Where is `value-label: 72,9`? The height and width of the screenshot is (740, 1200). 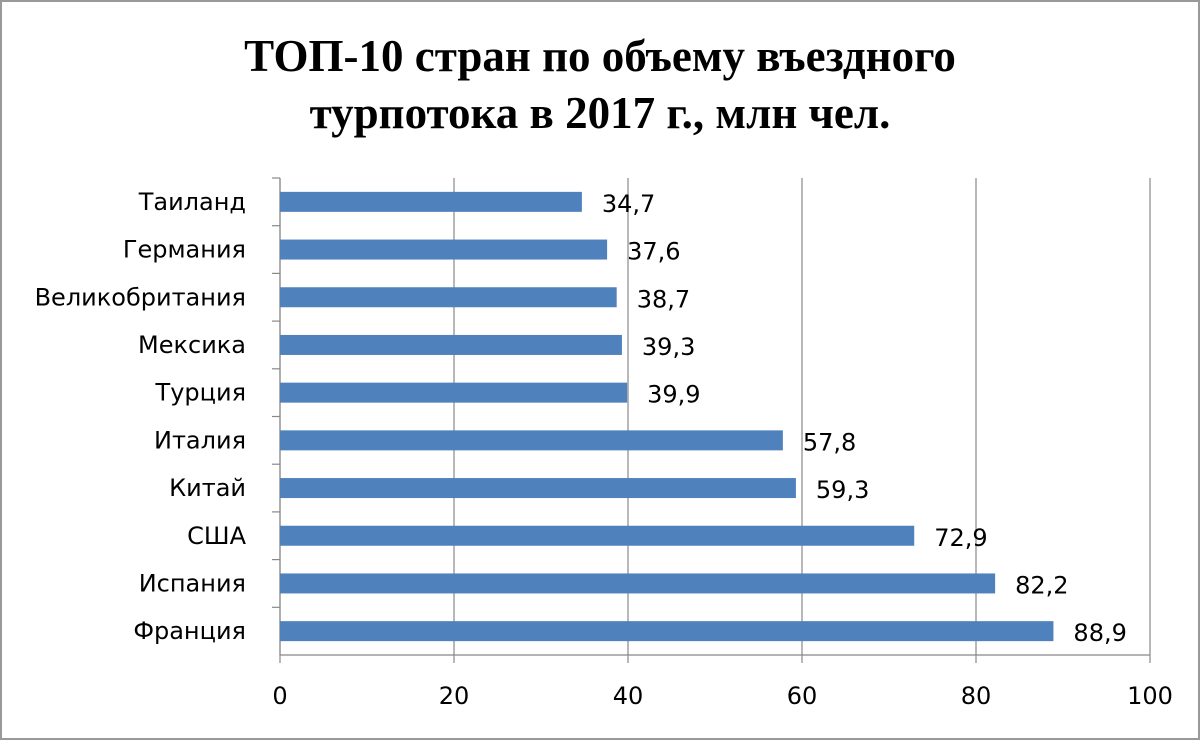
value-label: 72,9 is located at coordinates (960, 538).